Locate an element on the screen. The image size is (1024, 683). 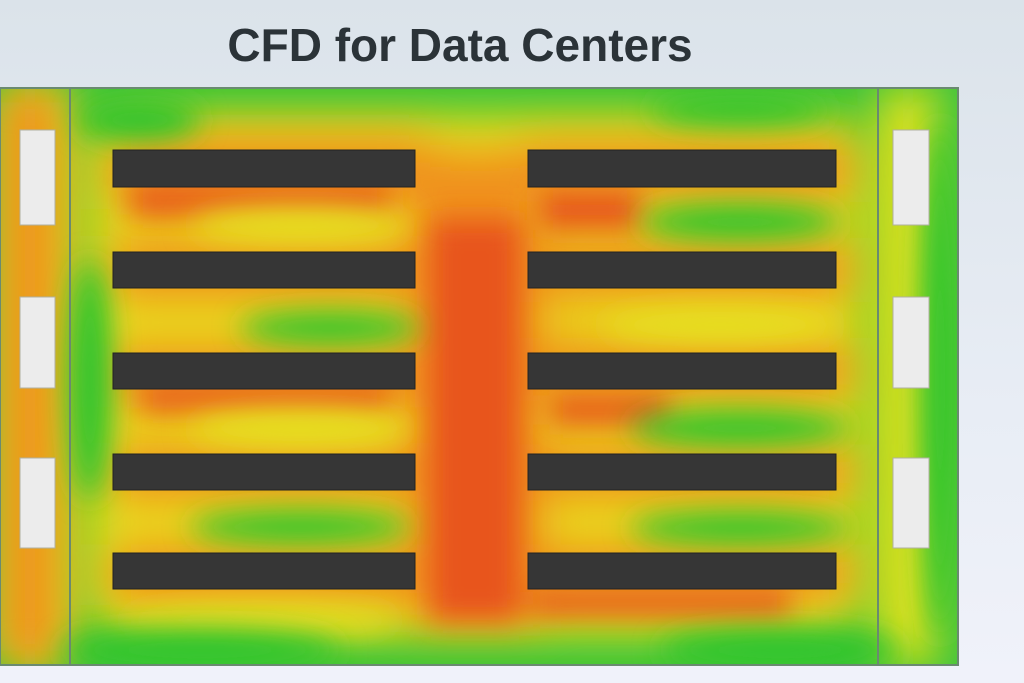
title: CFD for Data Centers is located at coordinates (460, 45).